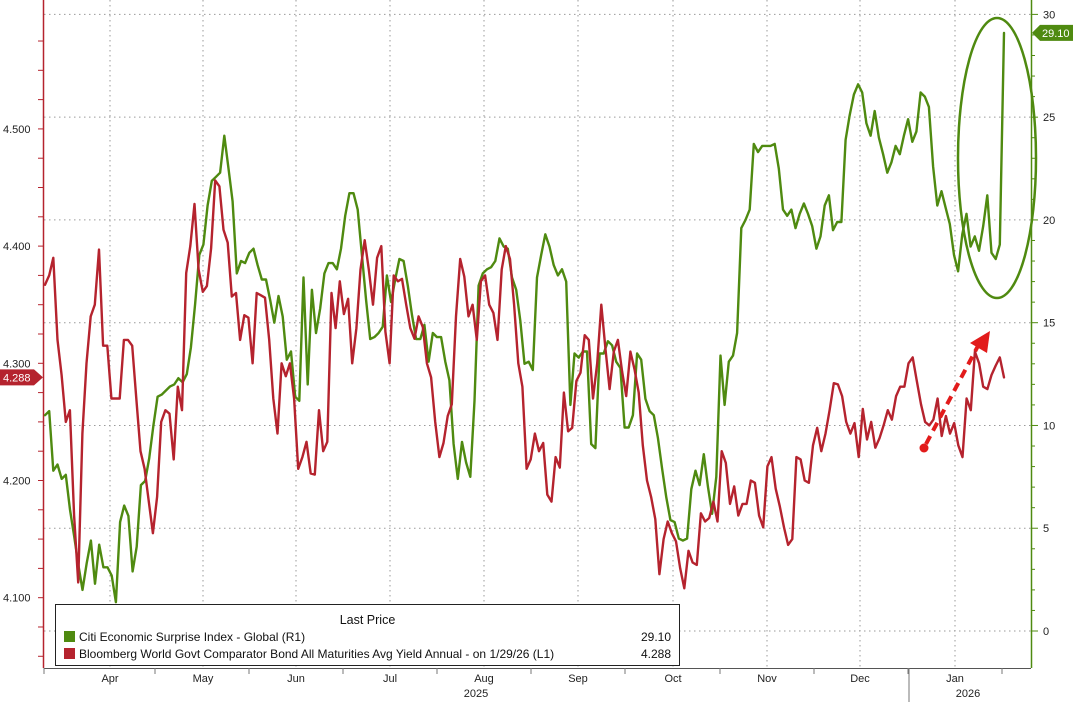 The image size is (1073, 702). What do you see at coordinates (952, 394) in the screenshot?
I see `arrow-shaft` at bounding box center [952, 394].